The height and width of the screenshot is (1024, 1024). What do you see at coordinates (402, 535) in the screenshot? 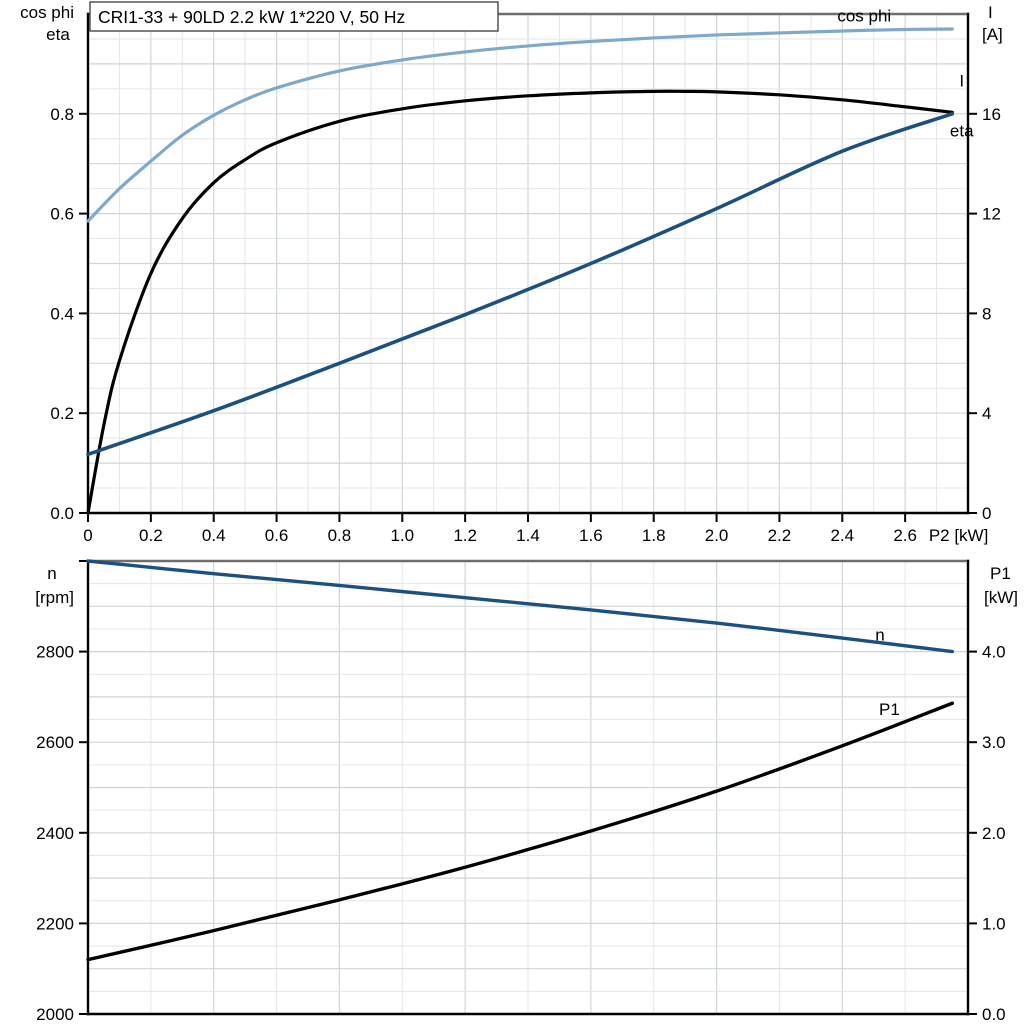
I see `top-x-tick-label: 1.0` at bounding box center [402, 535].